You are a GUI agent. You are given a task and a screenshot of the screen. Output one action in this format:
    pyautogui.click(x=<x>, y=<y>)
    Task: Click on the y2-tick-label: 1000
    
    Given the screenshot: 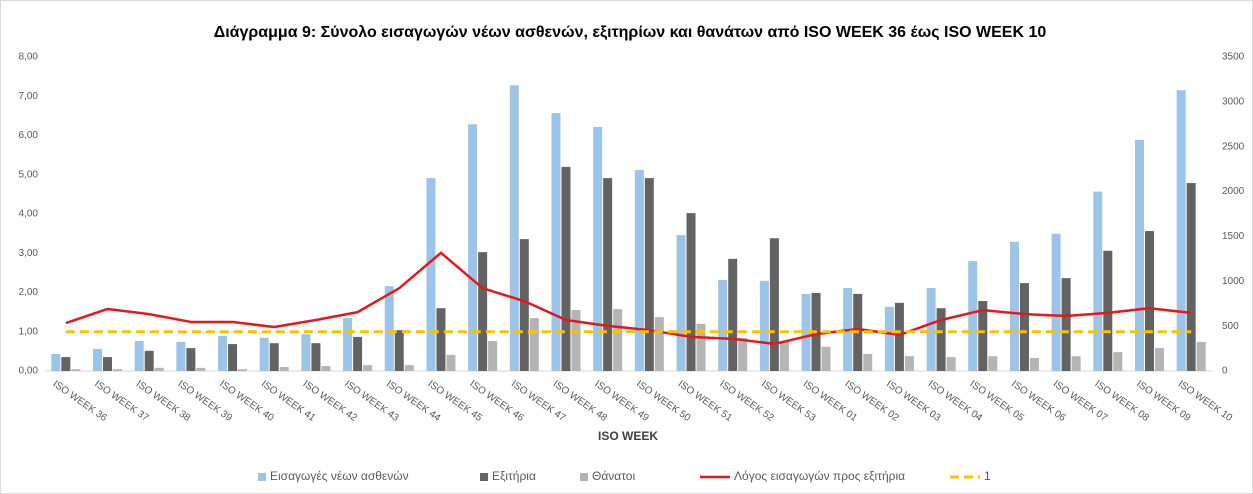 What is the action you would take?
    pyautogui.click(x=1233, y=281)
    